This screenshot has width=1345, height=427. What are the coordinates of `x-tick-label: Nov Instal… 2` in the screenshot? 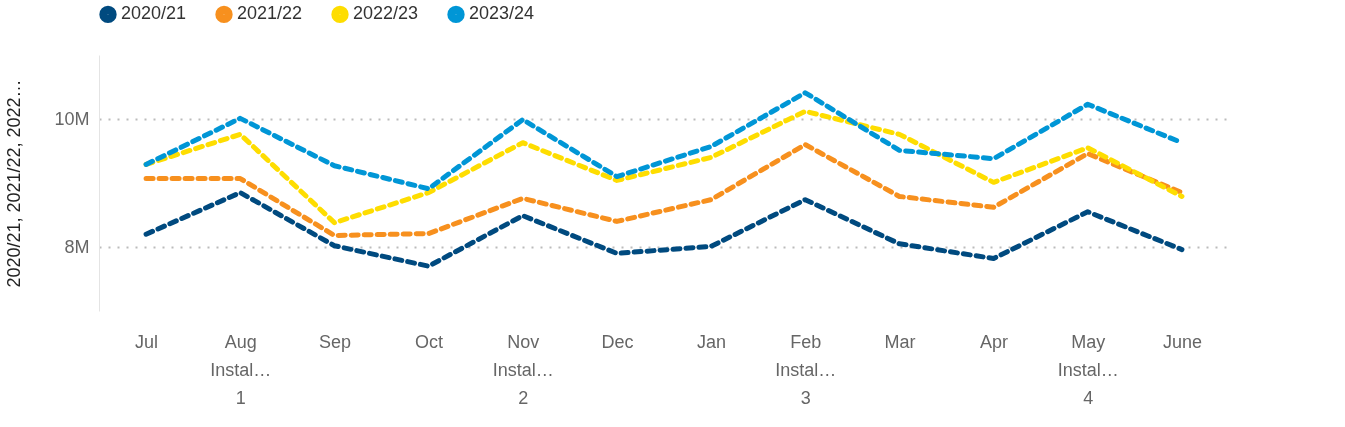 It's located at (523, 369).